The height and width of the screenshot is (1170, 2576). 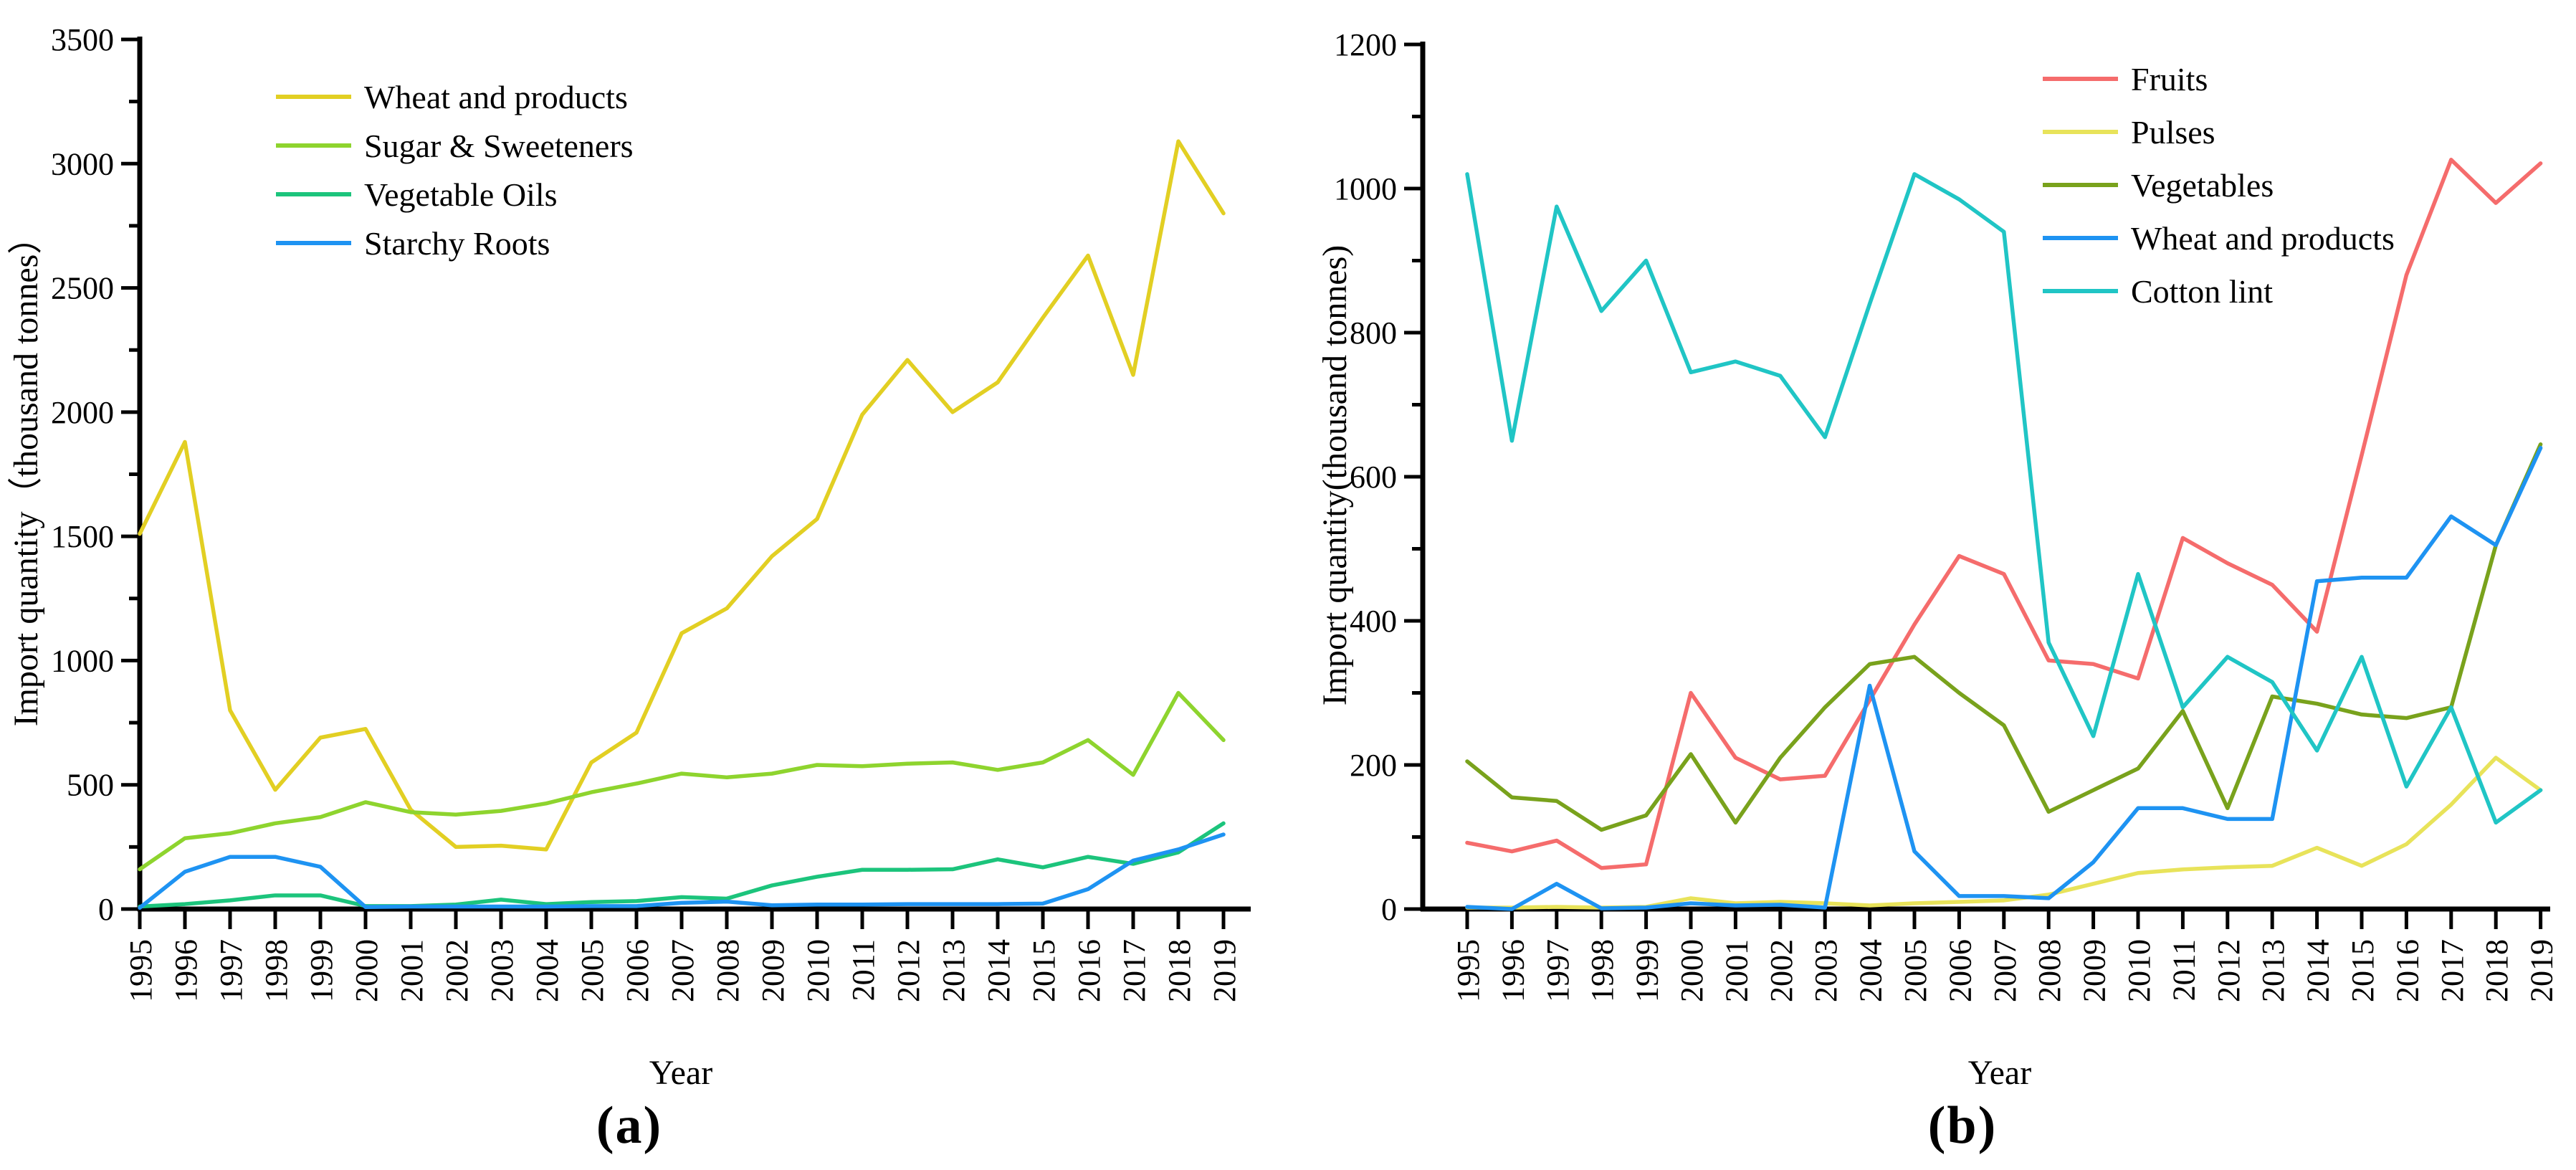 What do you see at coordinates (2129, 132) in the screenshot?
I see `legend-item-pulses: Pulses` at bounding box center [2129, 132].